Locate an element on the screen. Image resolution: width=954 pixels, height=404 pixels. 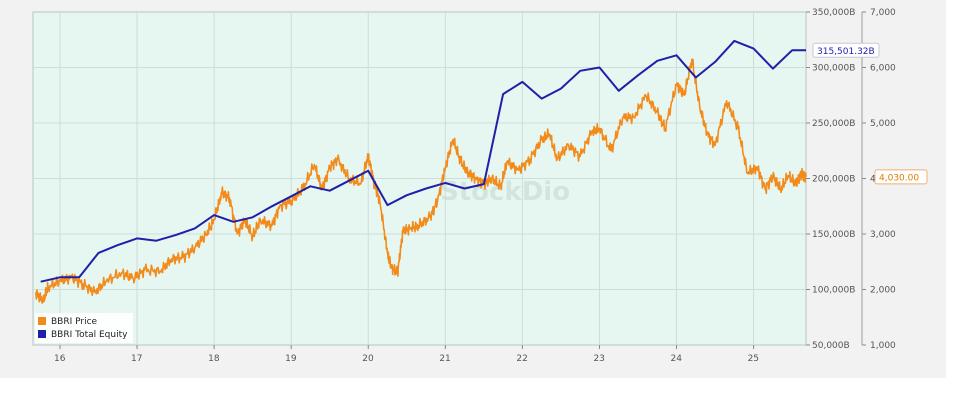
y-left-tick-label: 250,000B is located at coordinates (833, 124).